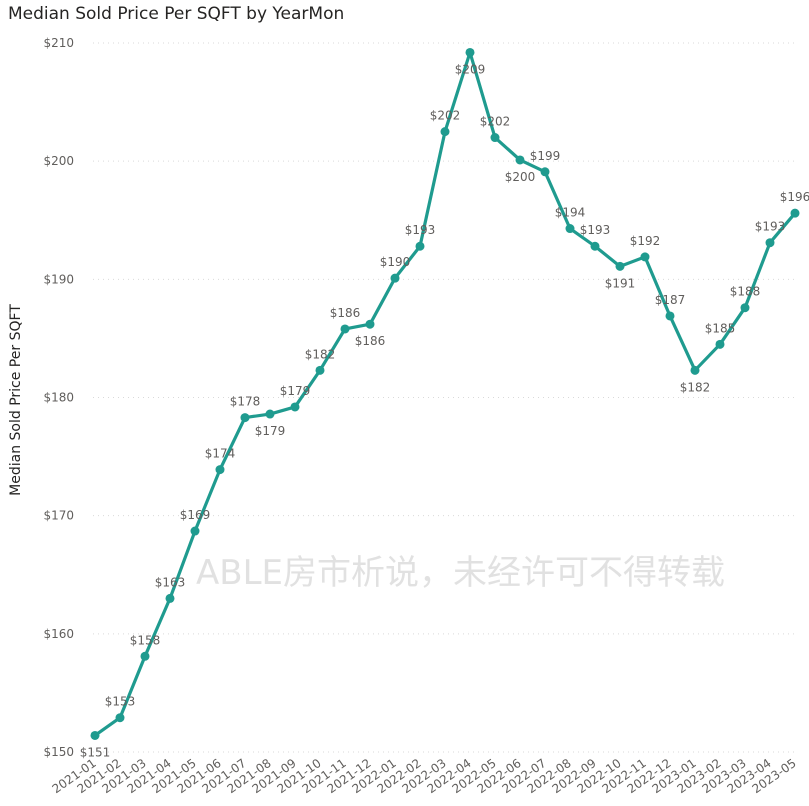 The height and width of the screenshot is (806, 809). I want to click on y-tick-label: $170, so click(58, 516).